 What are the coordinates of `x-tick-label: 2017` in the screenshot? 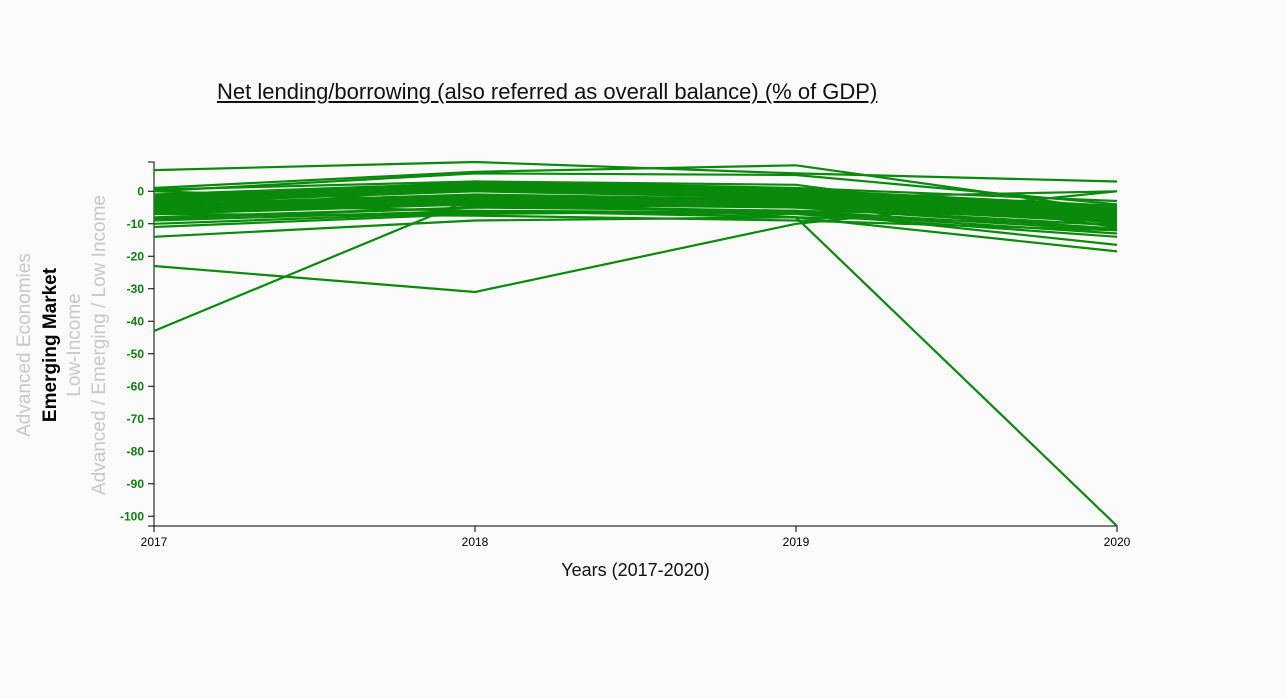 It's located at (154, 542).